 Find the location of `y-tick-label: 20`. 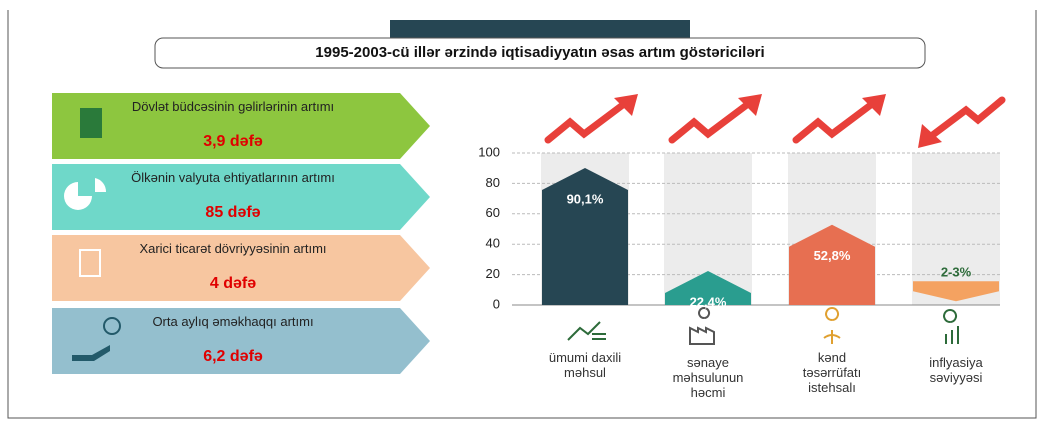

y-tick-label: 20 is located at coordinates (493, 273).